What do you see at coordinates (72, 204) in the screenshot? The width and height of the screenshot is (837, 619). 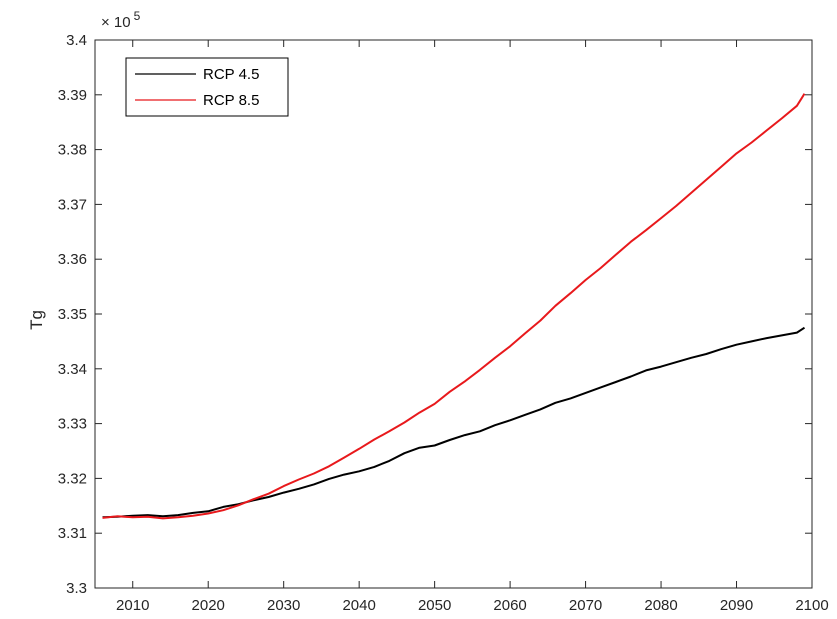 I see `y-tick-label: 3.37` at bounding box center [72, 204].